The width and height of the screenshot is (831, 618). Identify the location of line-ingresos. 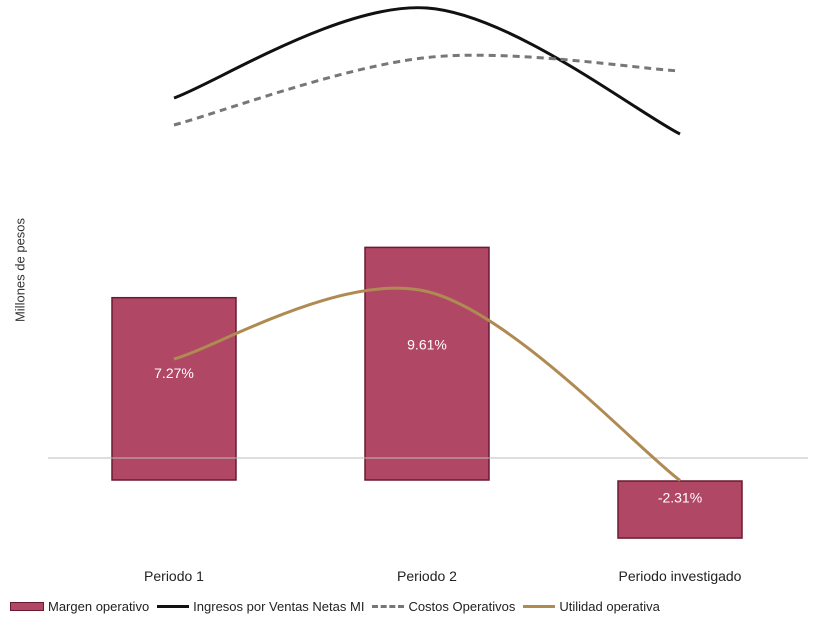
(427, 71).